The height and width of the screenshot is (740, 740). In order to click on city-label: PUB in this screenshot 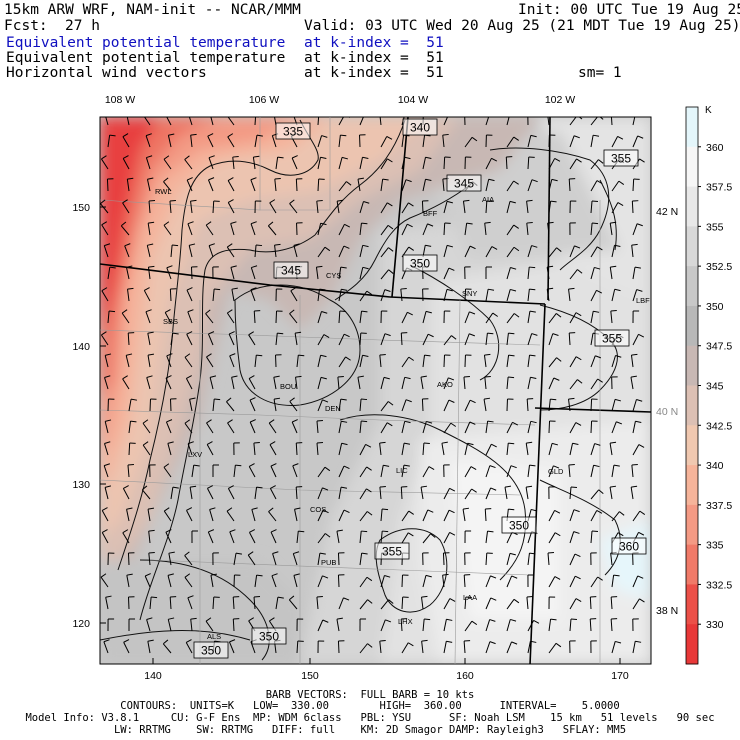, I will do `click(328, 562)`.